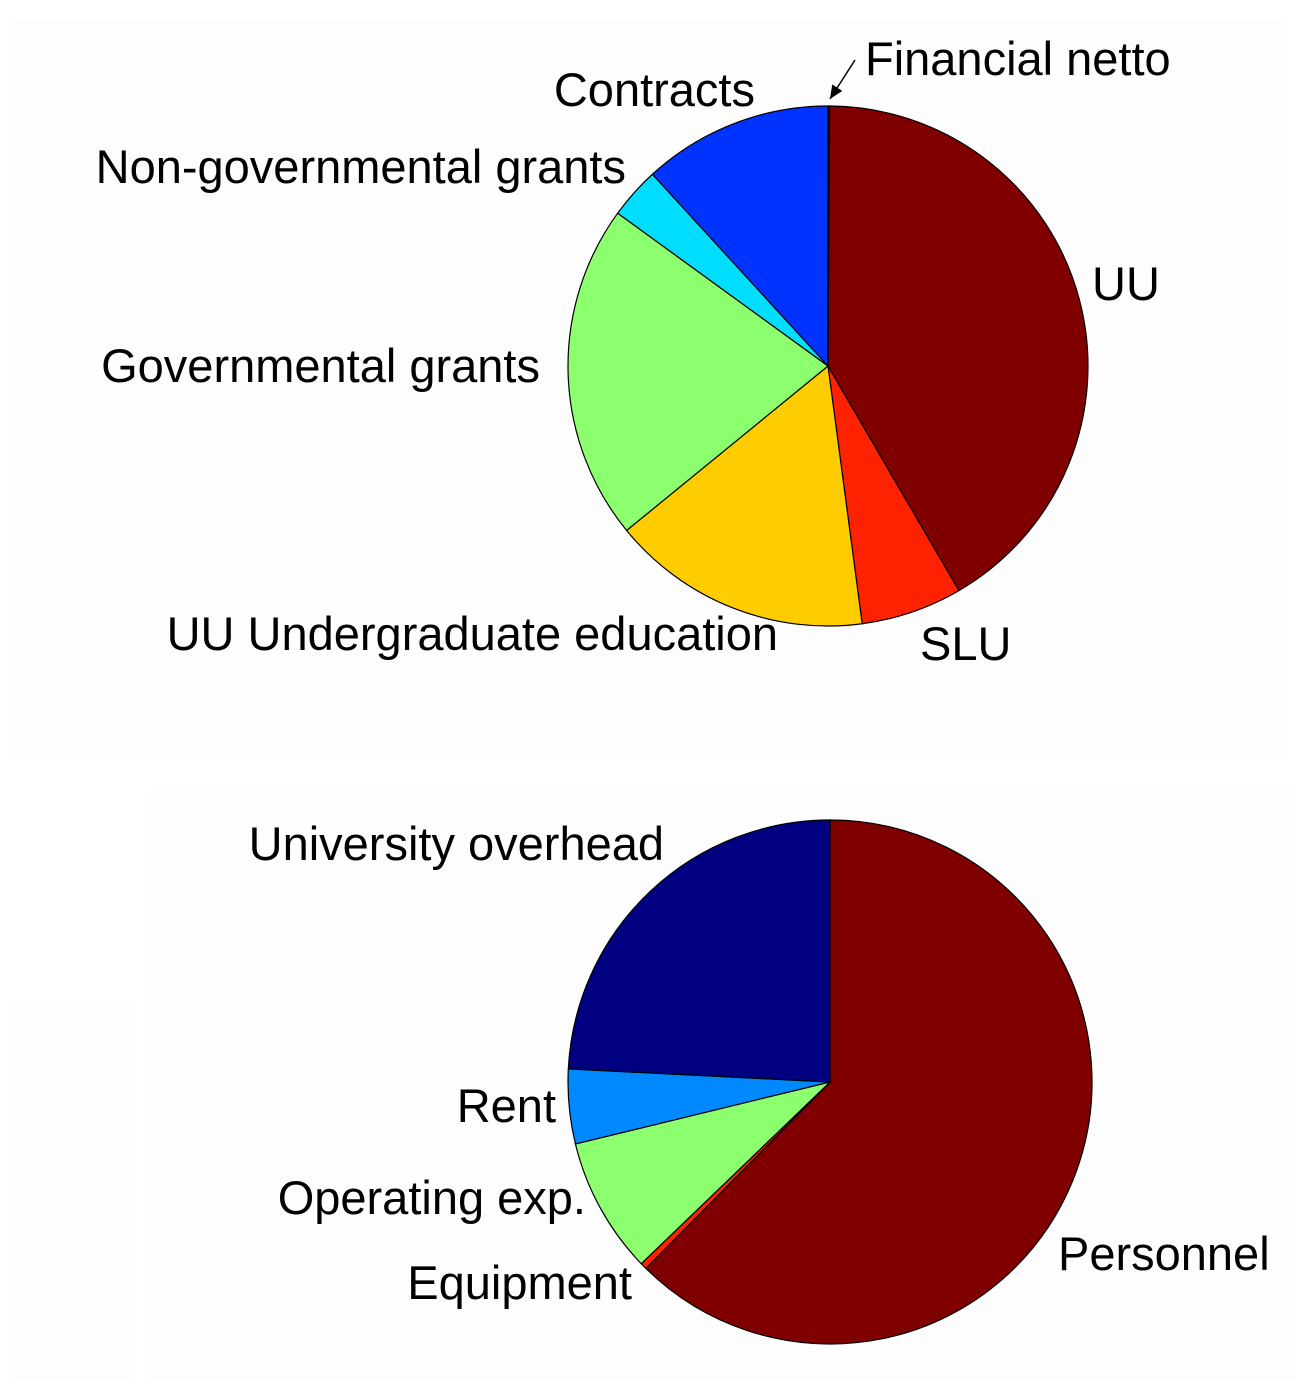  What do you see at coordinates (1164, 1253) in the screenshot?
I see `label-personnel: Personnel` at bounding box center [1164, 1253].